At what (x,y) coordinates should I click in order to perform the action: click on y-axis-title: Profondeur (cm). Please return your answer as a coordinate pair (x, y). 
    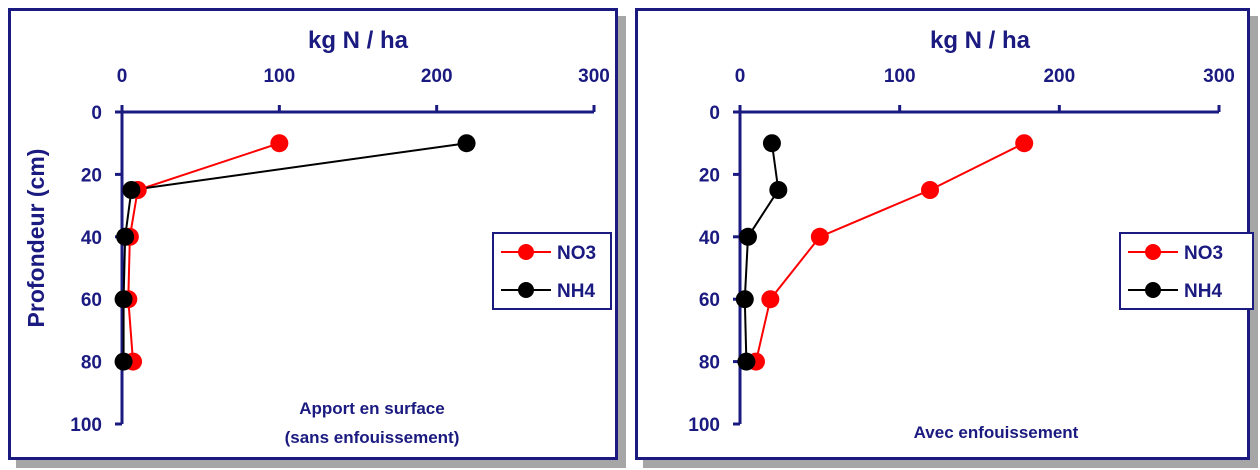
    Looking at the image, I should click on (36, 238).